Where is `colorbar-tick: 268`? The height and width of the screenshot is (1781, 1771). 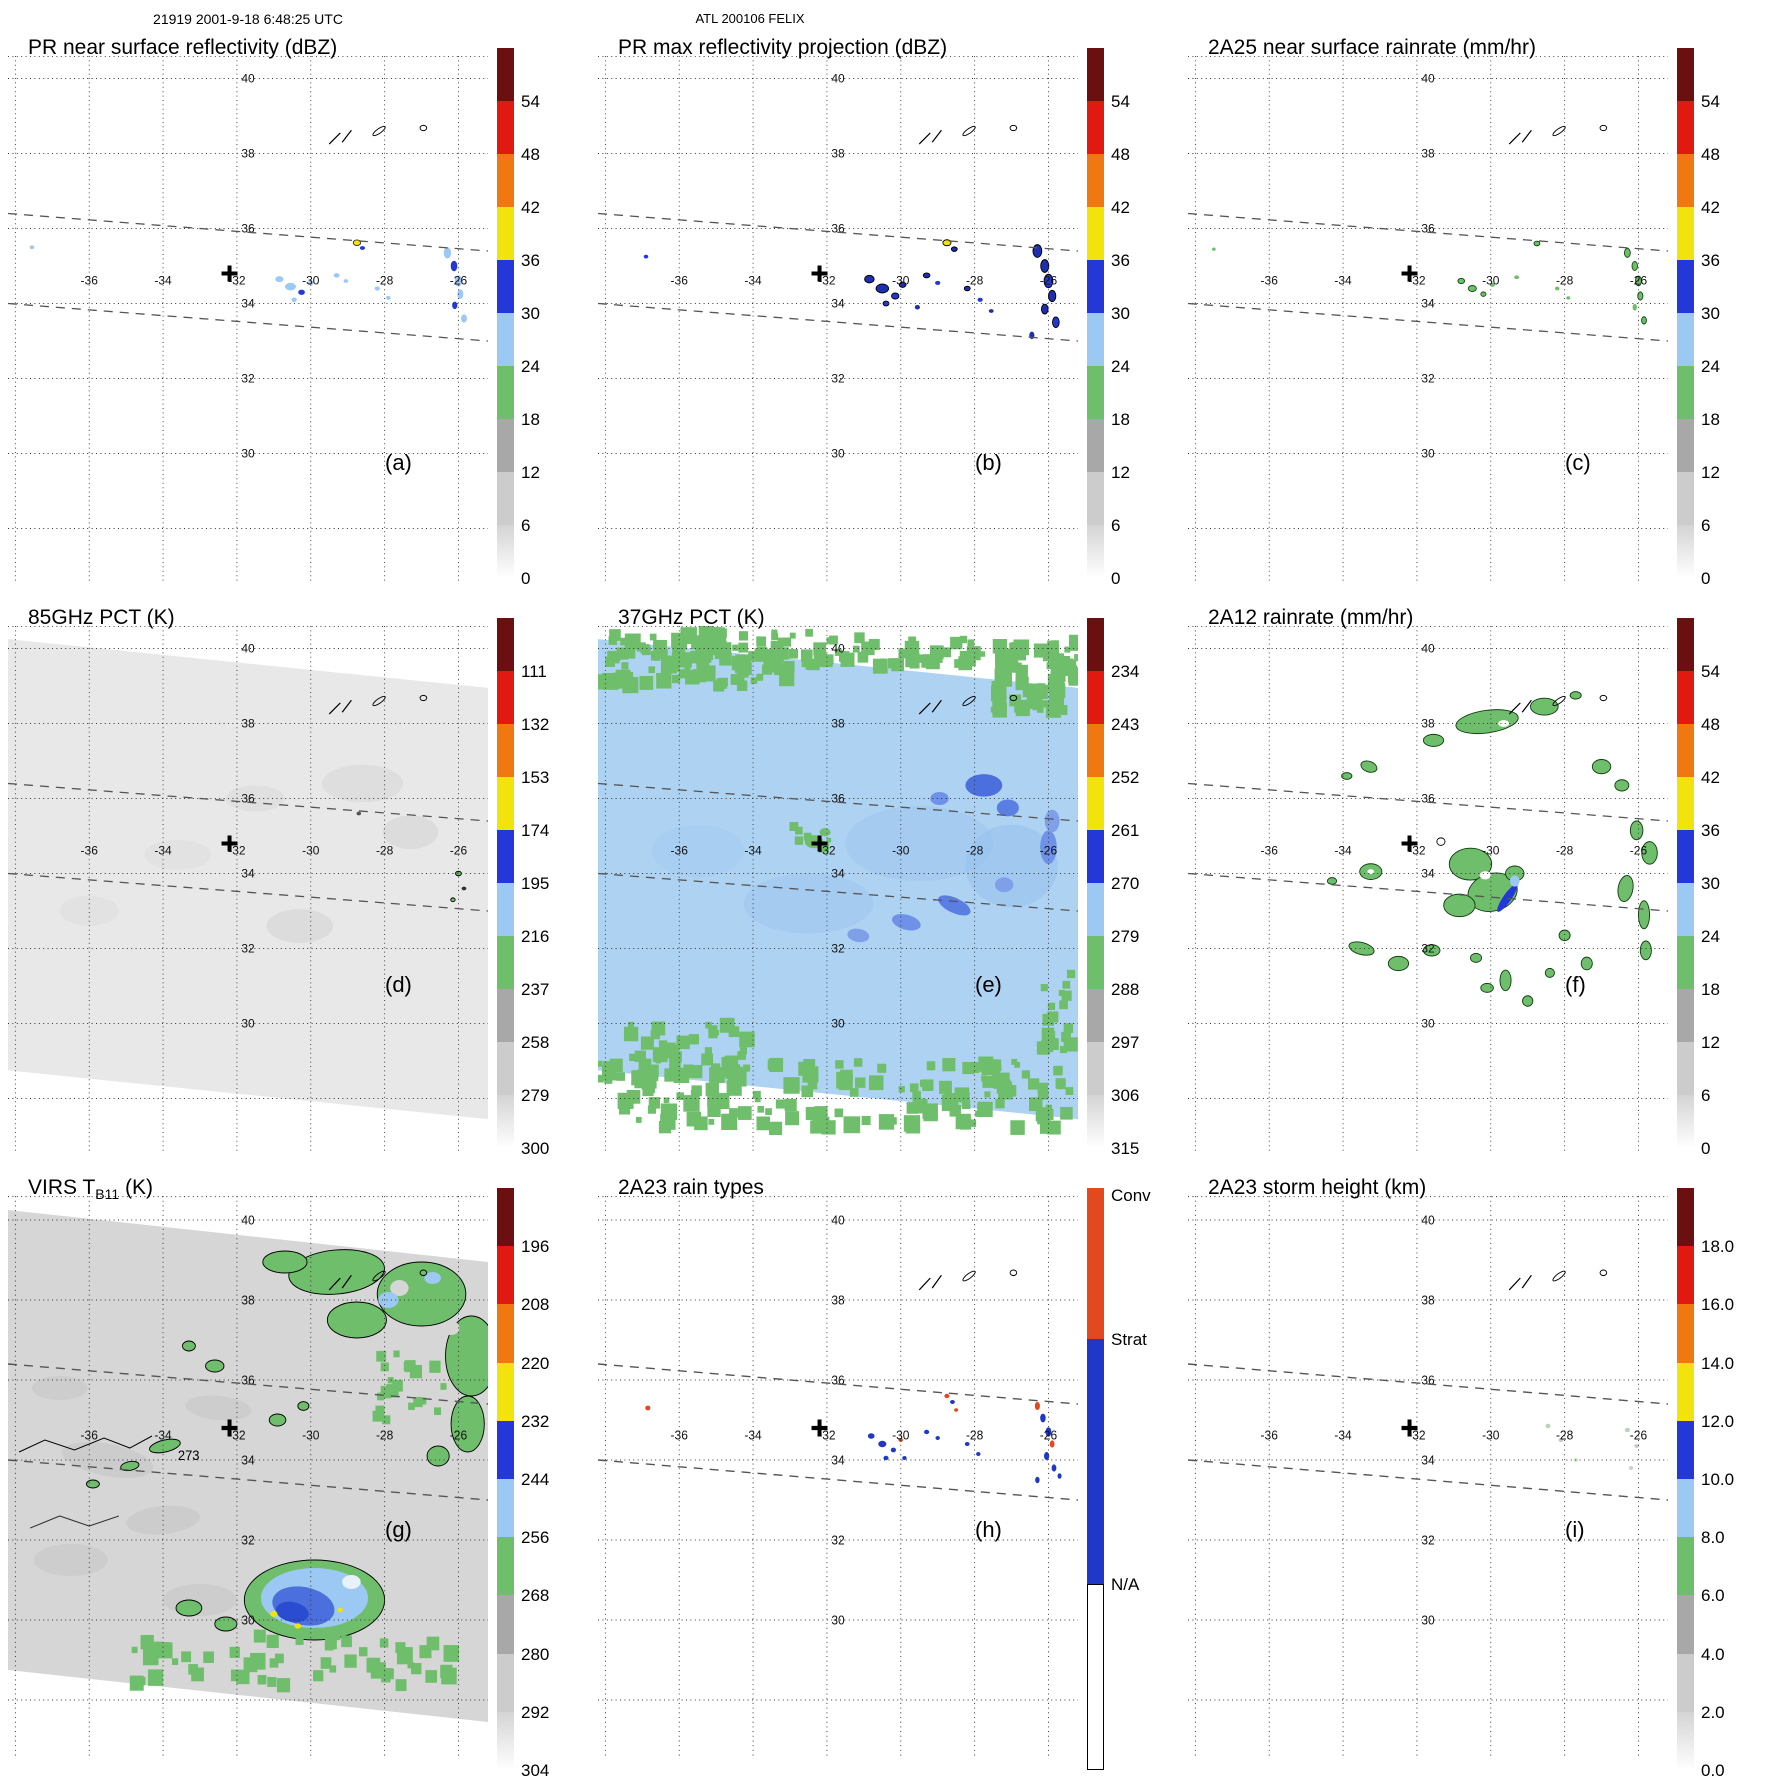
colorbar-tick: 268 is located at coordinates (535, 1596).